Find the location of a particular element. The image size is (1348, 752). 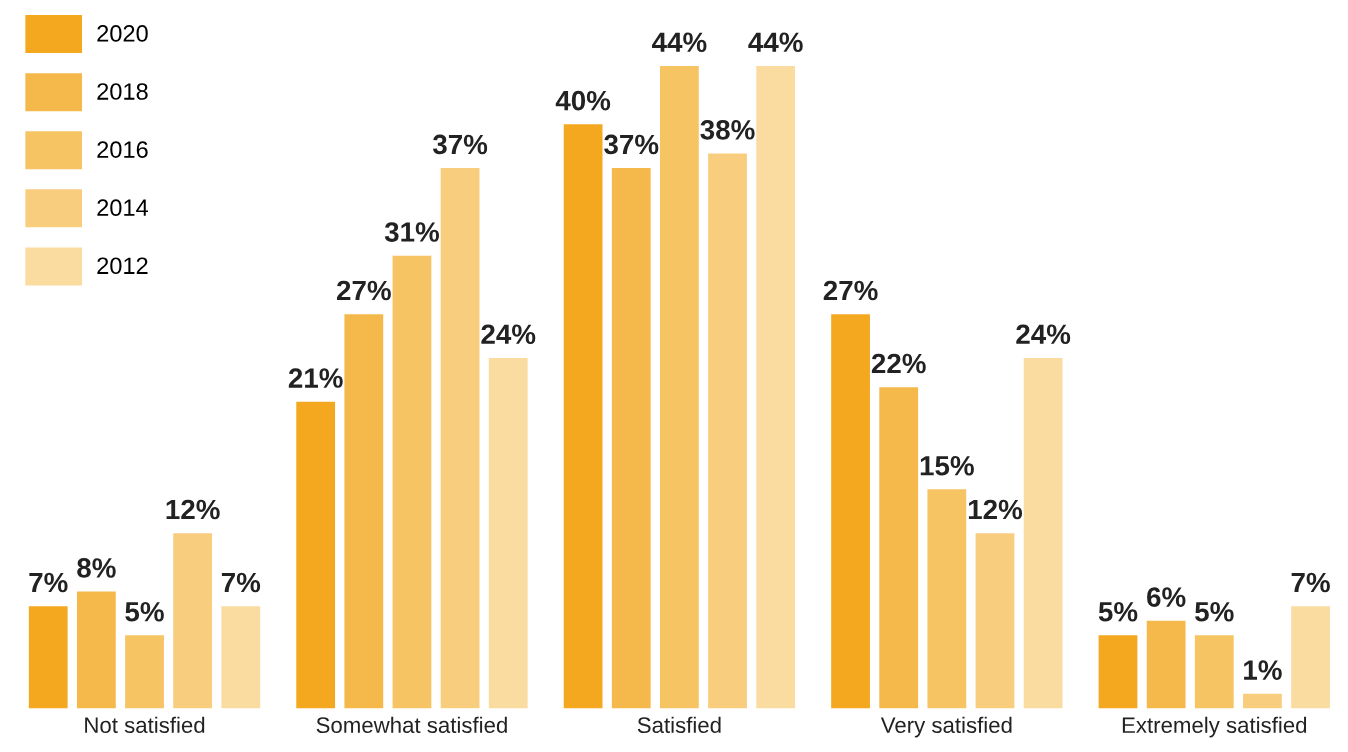

data-label: 8% is located at coordinates (96, 568).